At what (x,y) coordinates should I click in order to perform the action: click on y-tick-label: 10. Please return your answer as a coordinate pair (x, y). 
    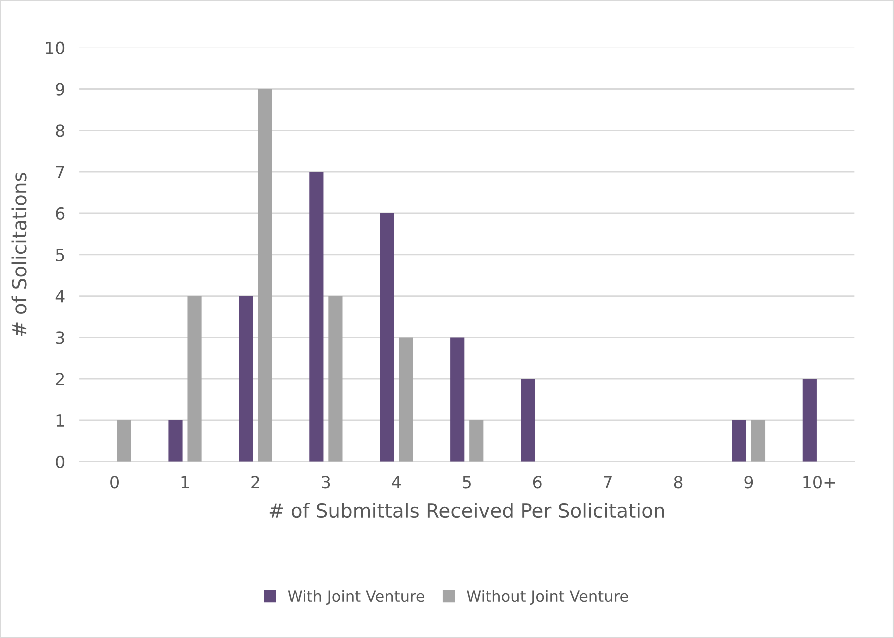
    Looking at the image, I should click on (55, 48).